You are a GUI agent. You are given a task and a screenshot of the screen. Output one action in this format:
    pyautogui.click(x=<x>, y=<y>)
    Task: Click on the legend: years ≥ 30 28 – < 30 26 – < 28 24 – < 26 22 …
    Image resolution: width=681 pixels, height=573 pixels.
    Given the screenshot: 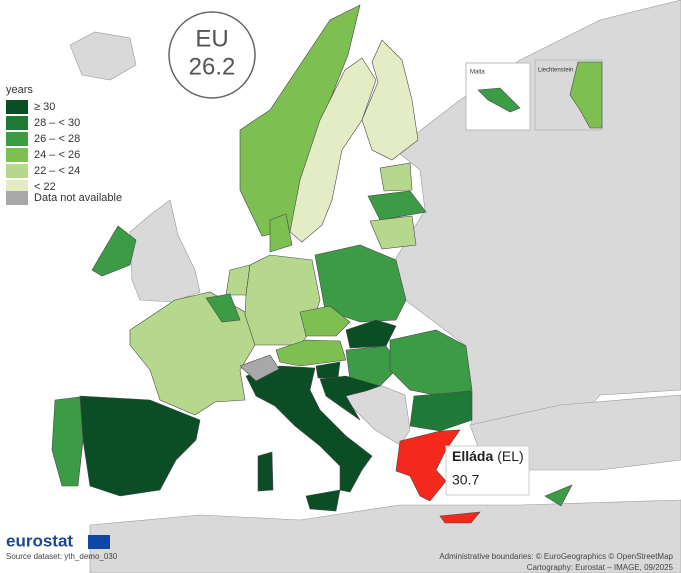 What is the action you would take?
    pyautogui.click(x=64, y=144)
    